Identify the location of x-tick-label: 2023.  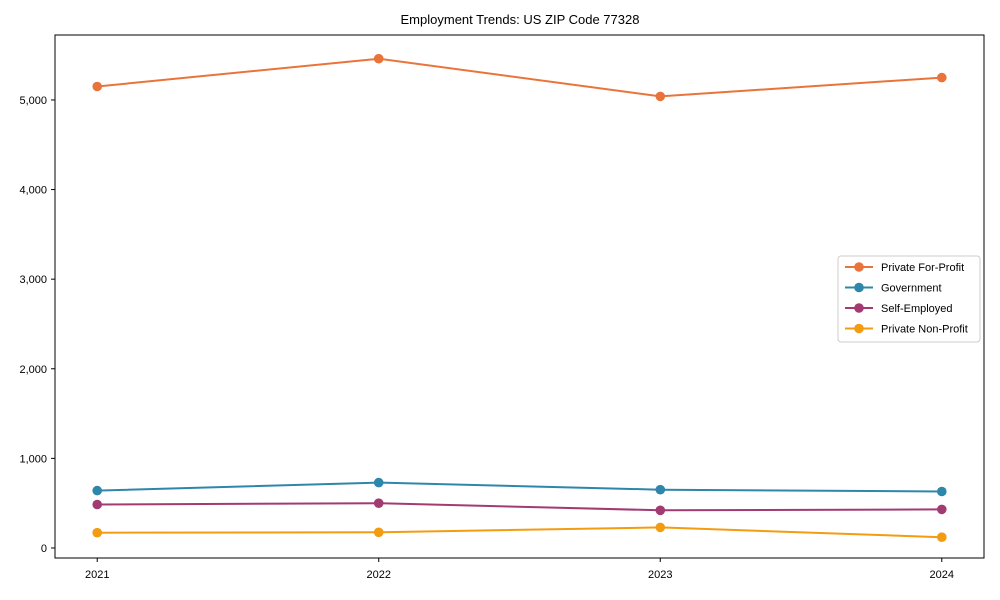
(660, 575).